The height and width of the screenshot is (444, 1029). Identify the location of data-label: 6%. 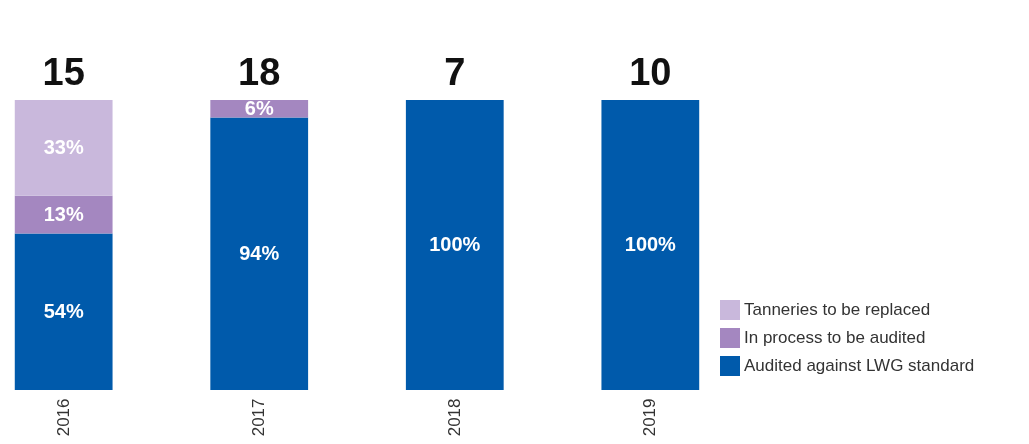
(259, 107).